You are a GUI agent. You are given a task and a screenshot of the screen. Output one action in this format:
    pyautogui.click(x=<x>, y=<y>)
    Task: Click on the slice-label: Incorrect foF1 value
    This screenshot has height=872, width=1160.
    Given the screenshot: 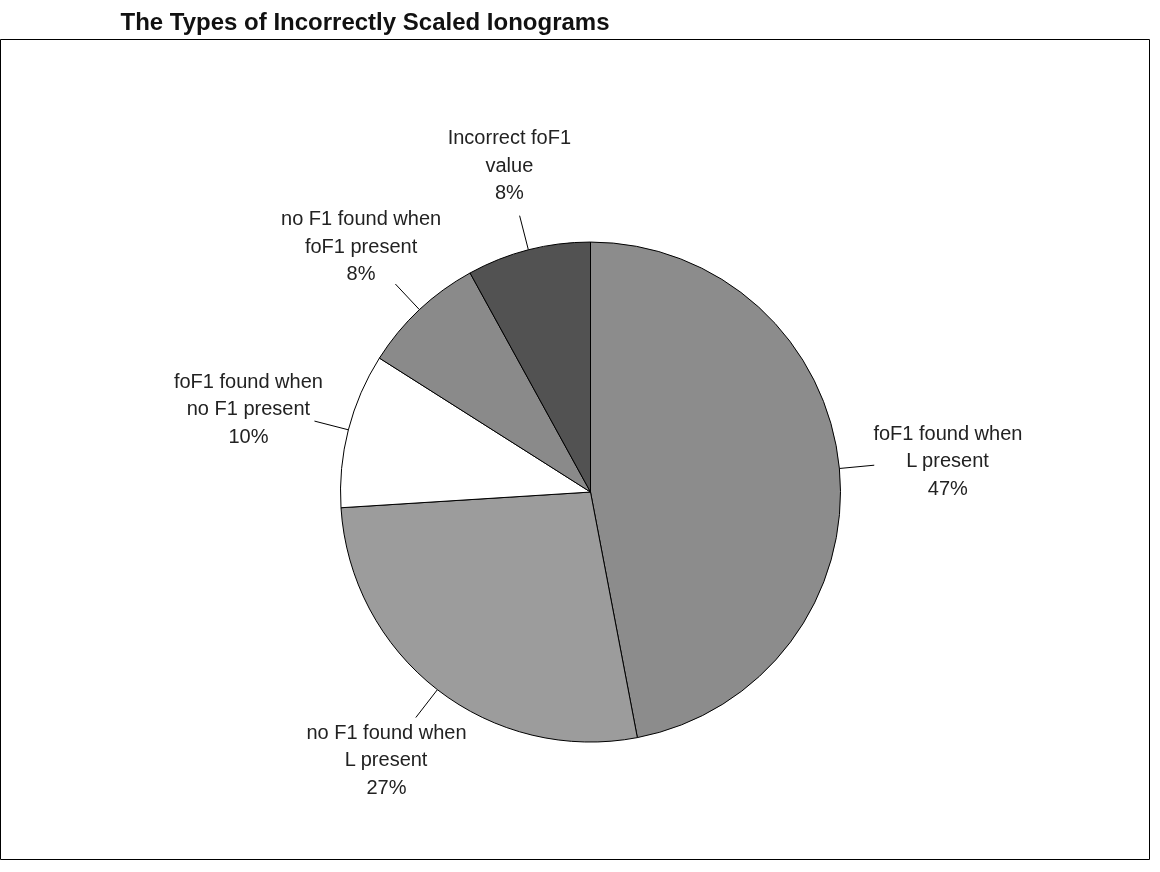 What is the action you would take?
    pyautogui.click(x=509, y=151)
    